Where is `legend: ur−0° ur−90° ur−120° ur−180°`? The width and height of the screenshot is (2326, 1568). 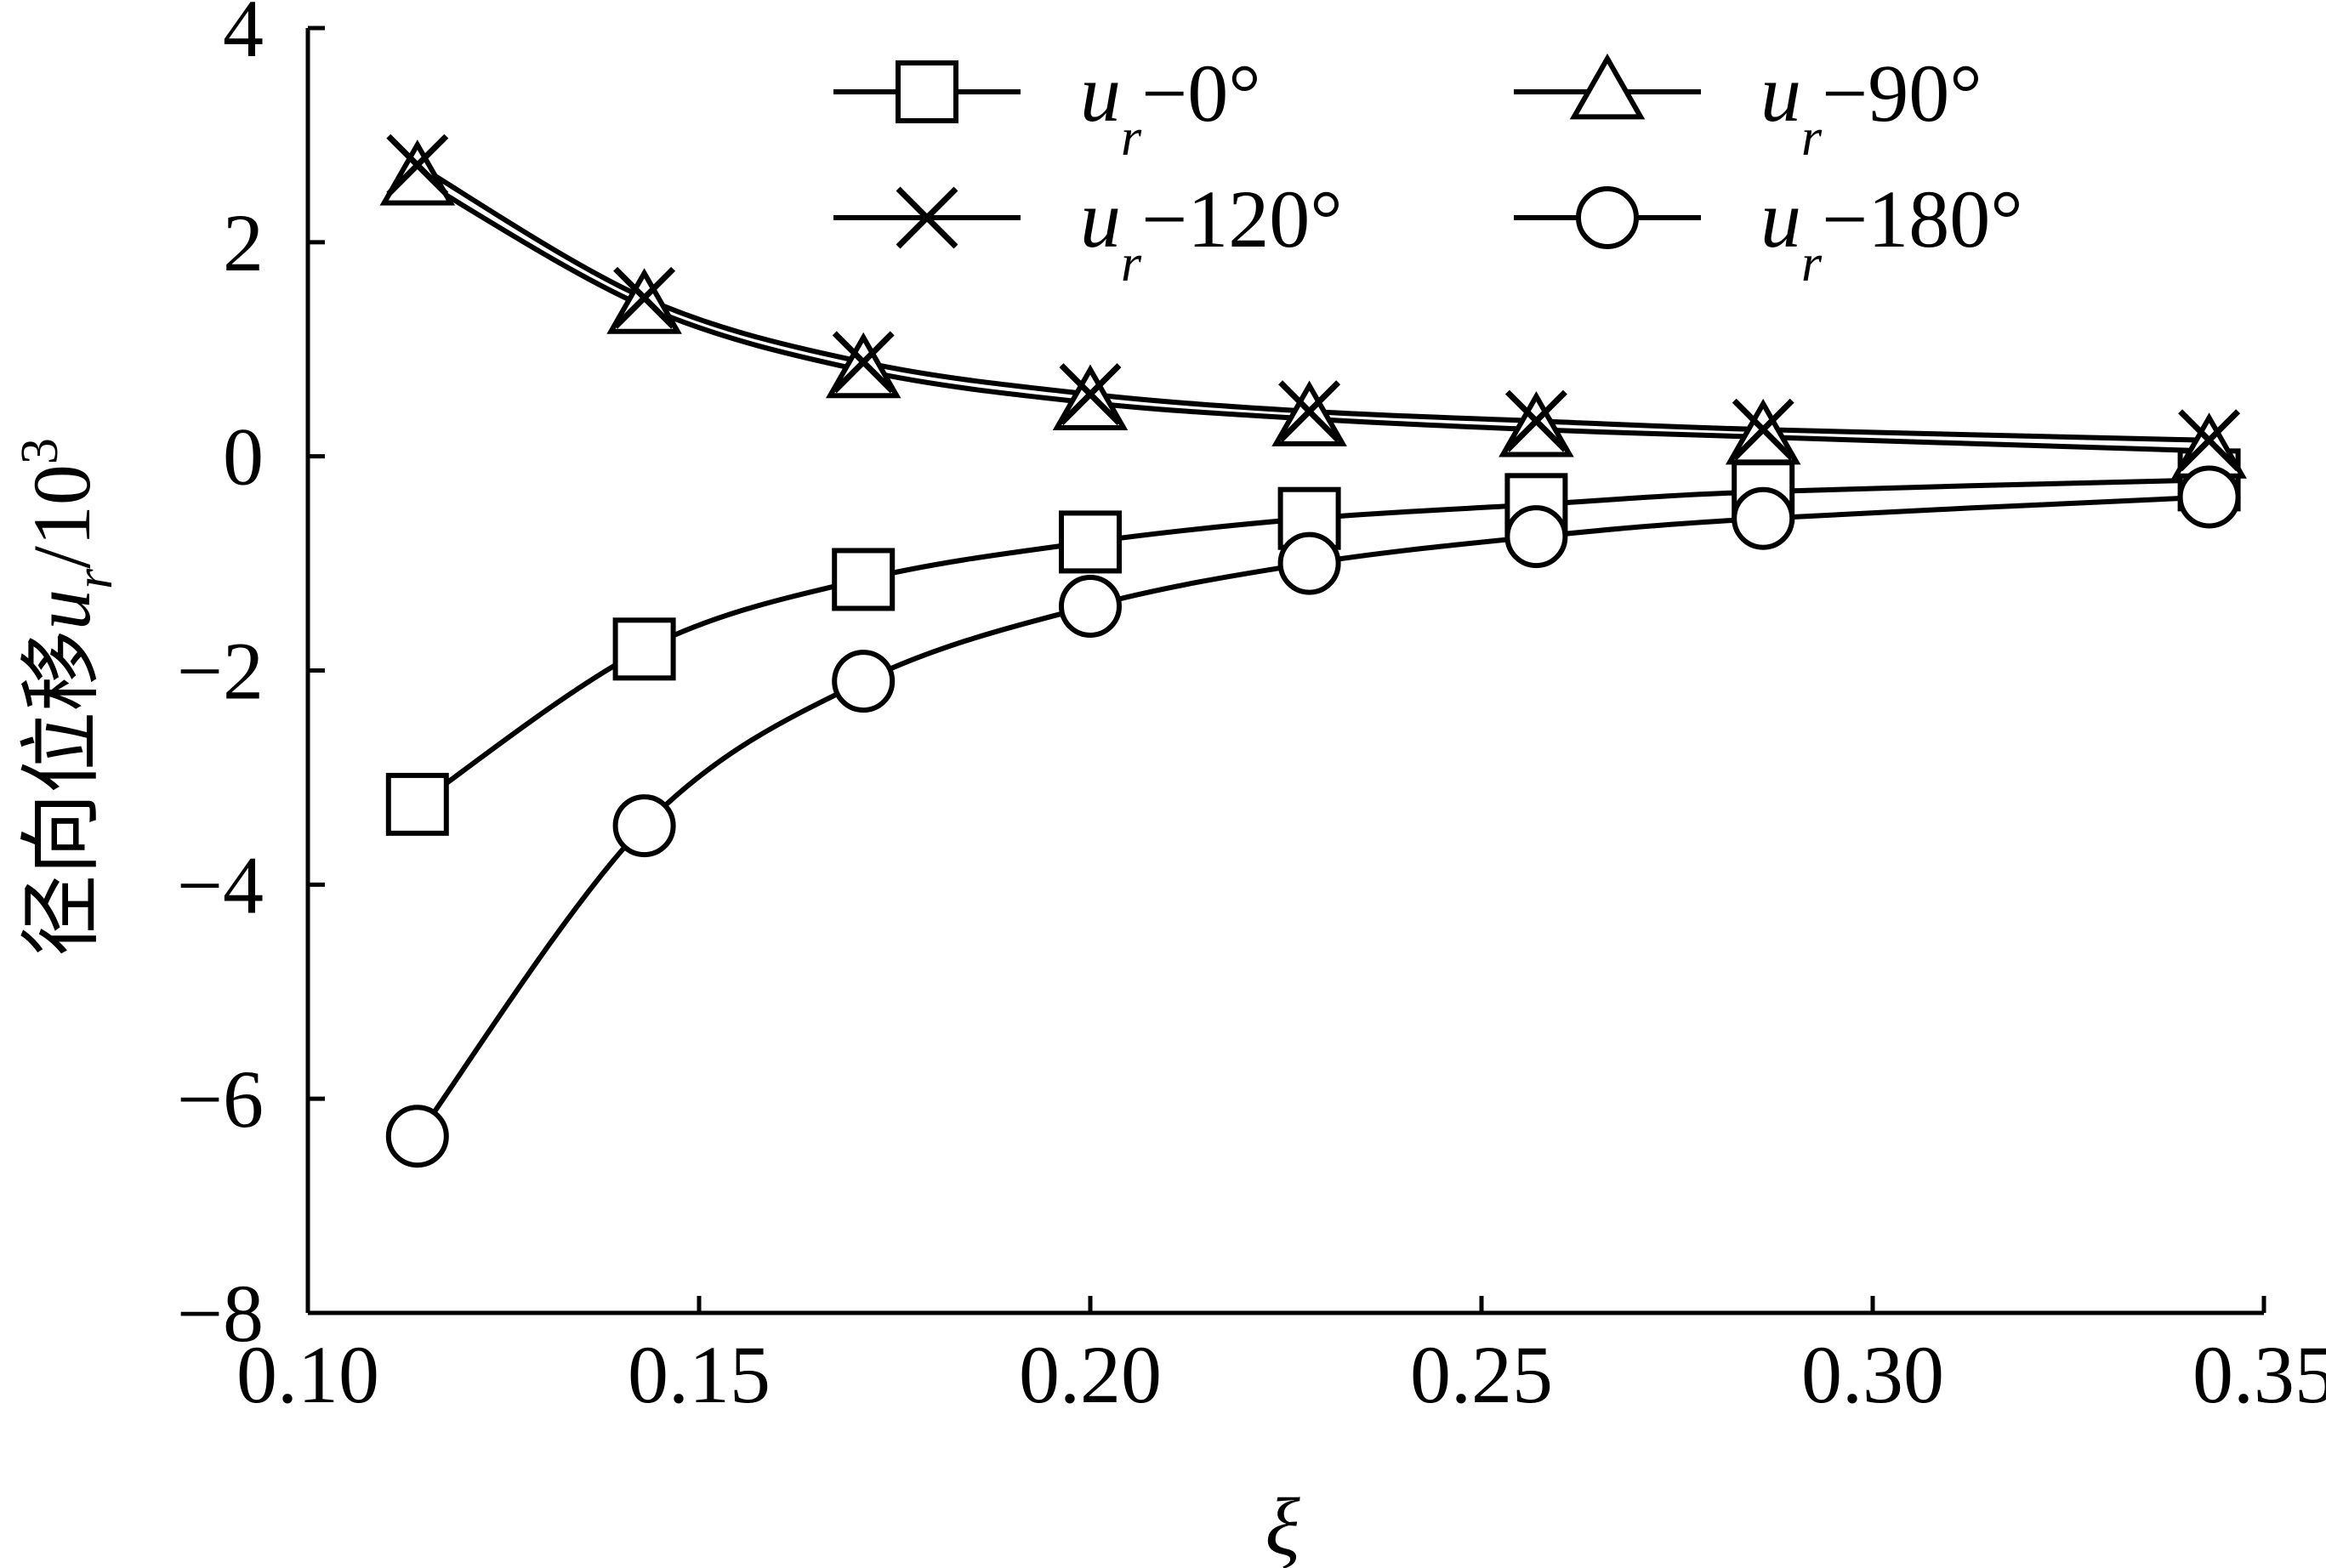 legend: ur−0° ur−90° ur−120° ur−180° is located at coordinates (1428, 170).